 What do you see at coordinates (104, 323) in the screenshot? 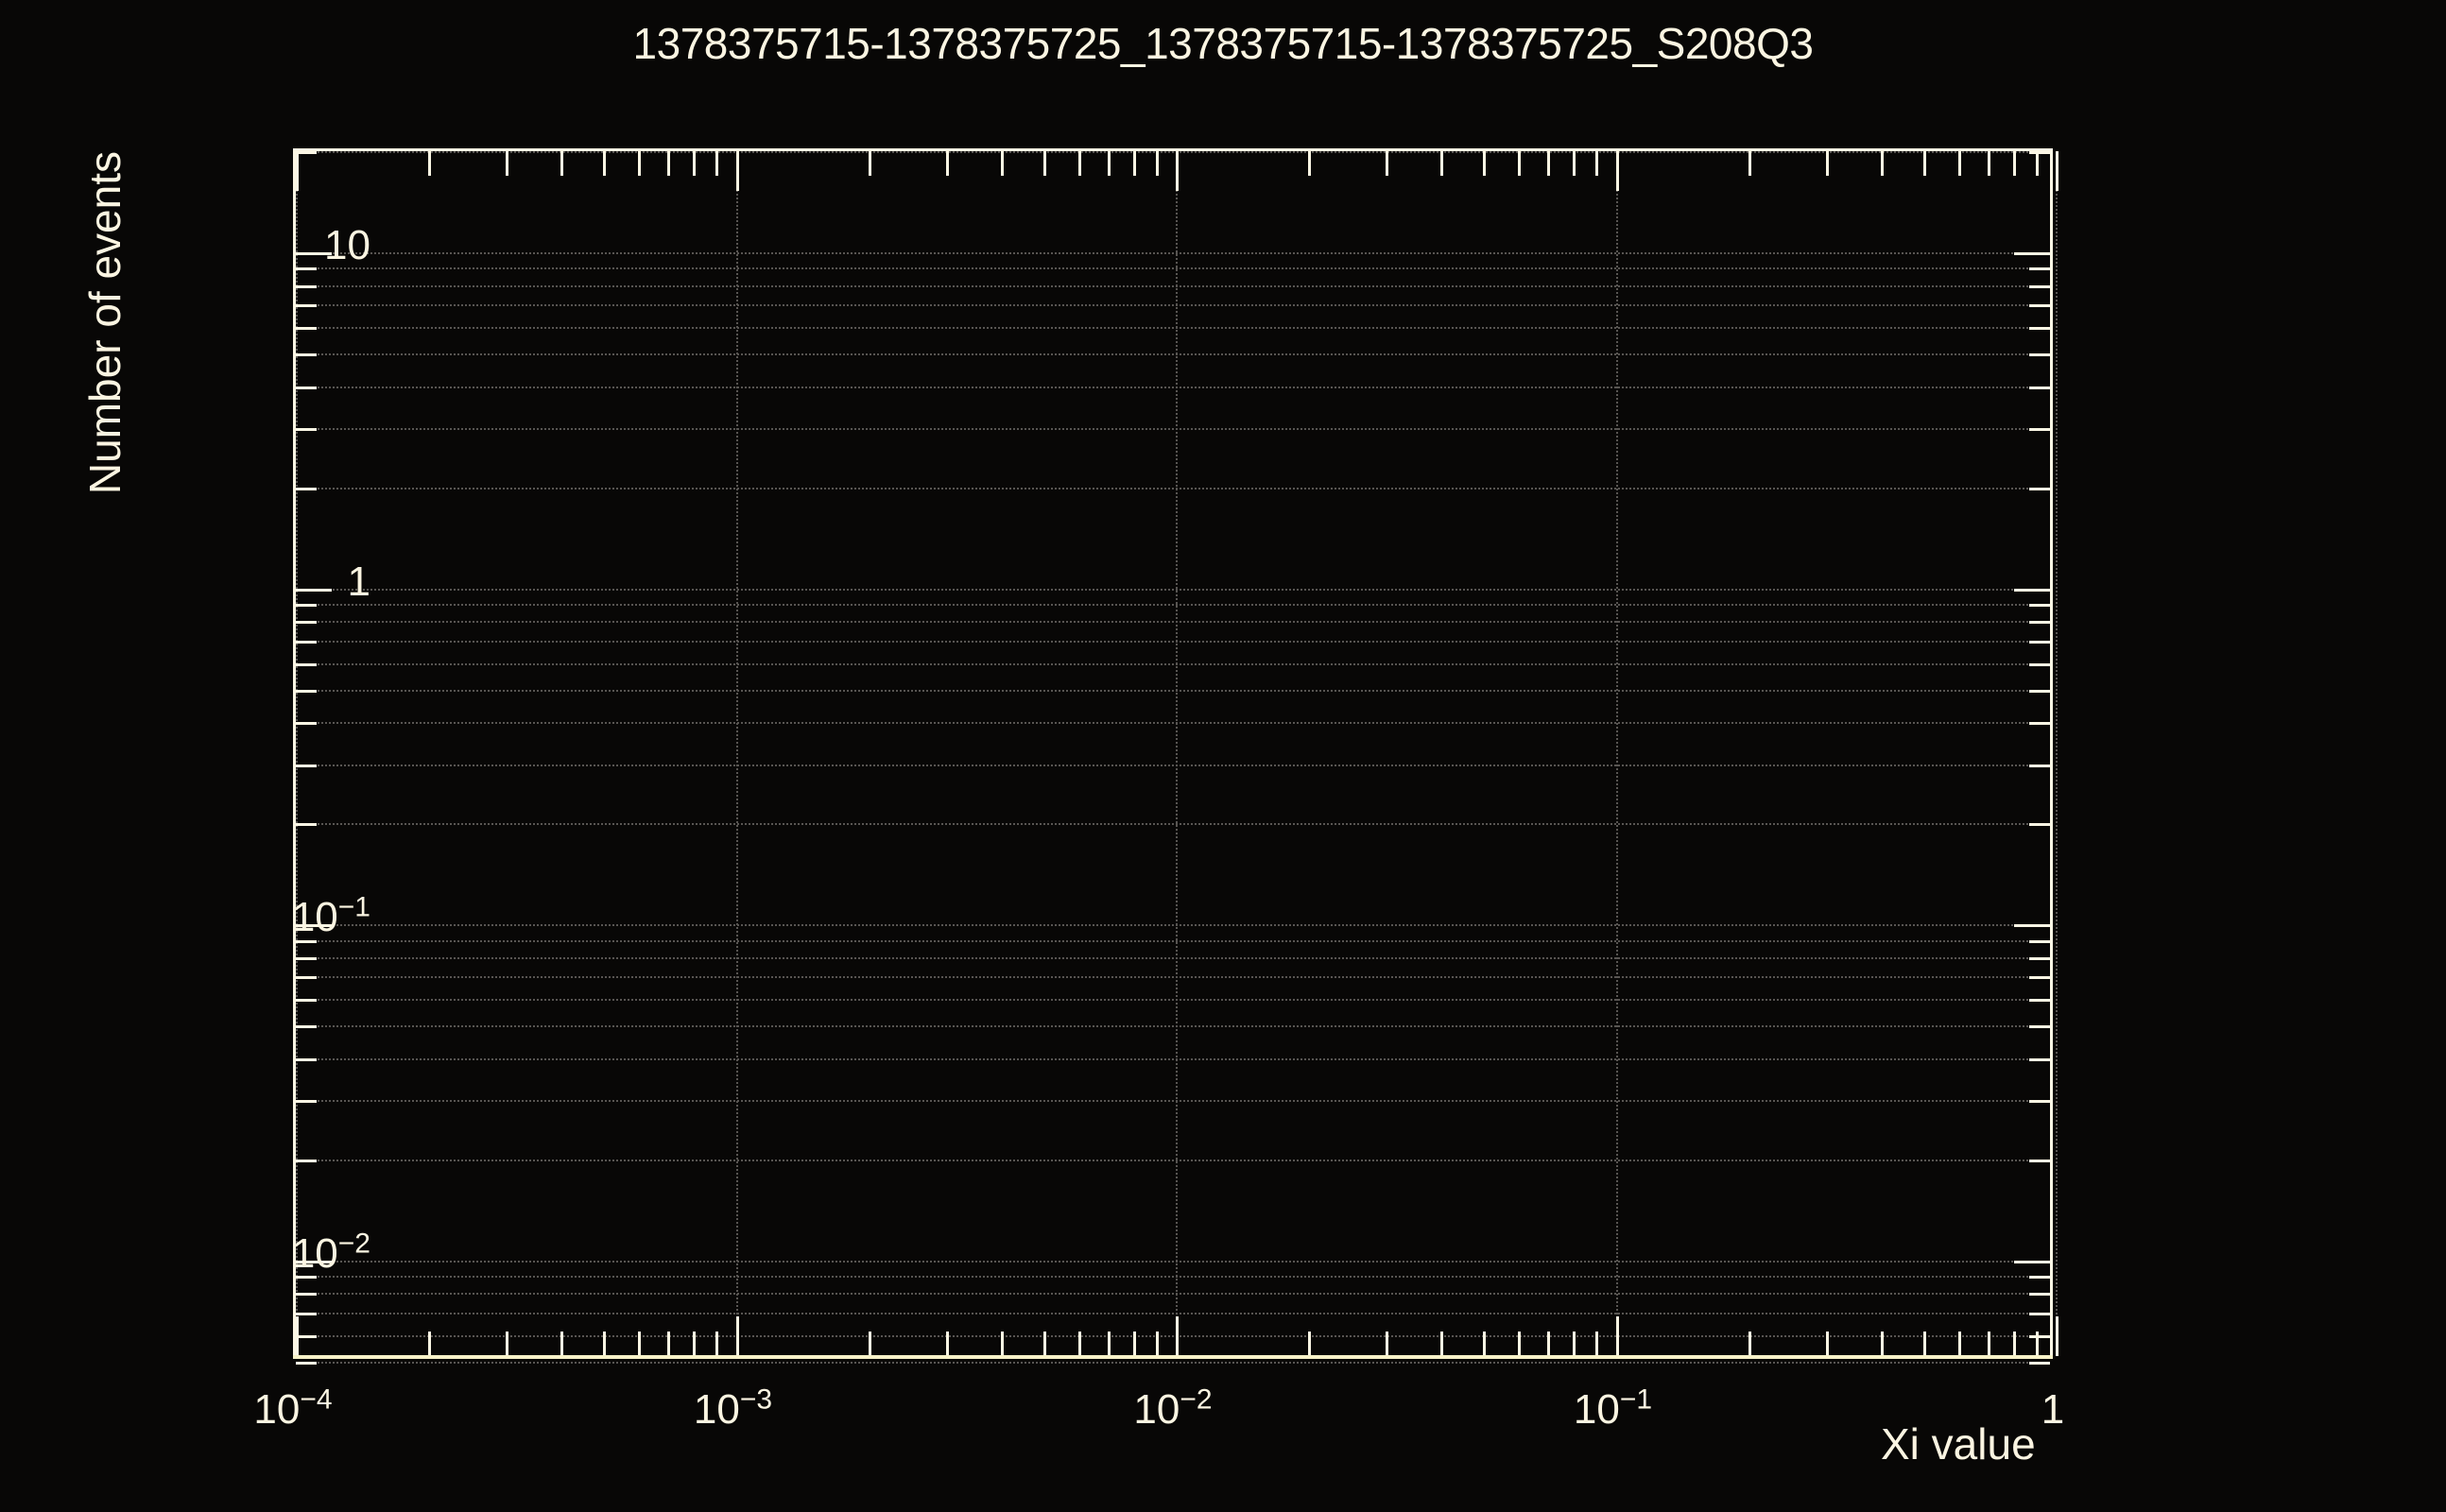
I see `y-axis-title: Number of events` at bounding box center [104, 323].